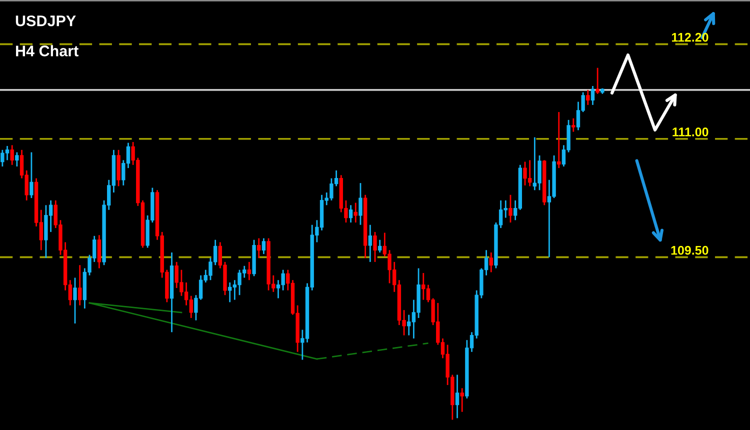 This screenshot has width=750, height=430. Describe the element at coordinates (690, 37) in the screenshot. I see `ref-line-label: 112.20` at that location.